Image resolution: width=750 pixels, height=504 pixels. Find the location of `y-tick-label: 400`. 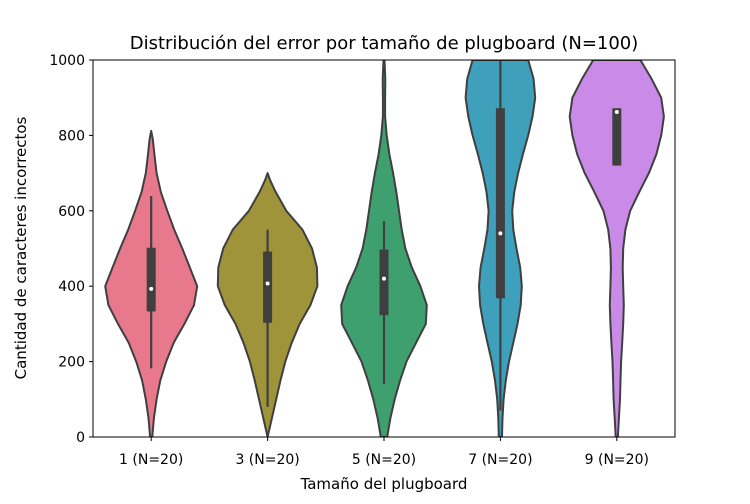

y-tick-label: 400 is located at coordinates (71, 287).